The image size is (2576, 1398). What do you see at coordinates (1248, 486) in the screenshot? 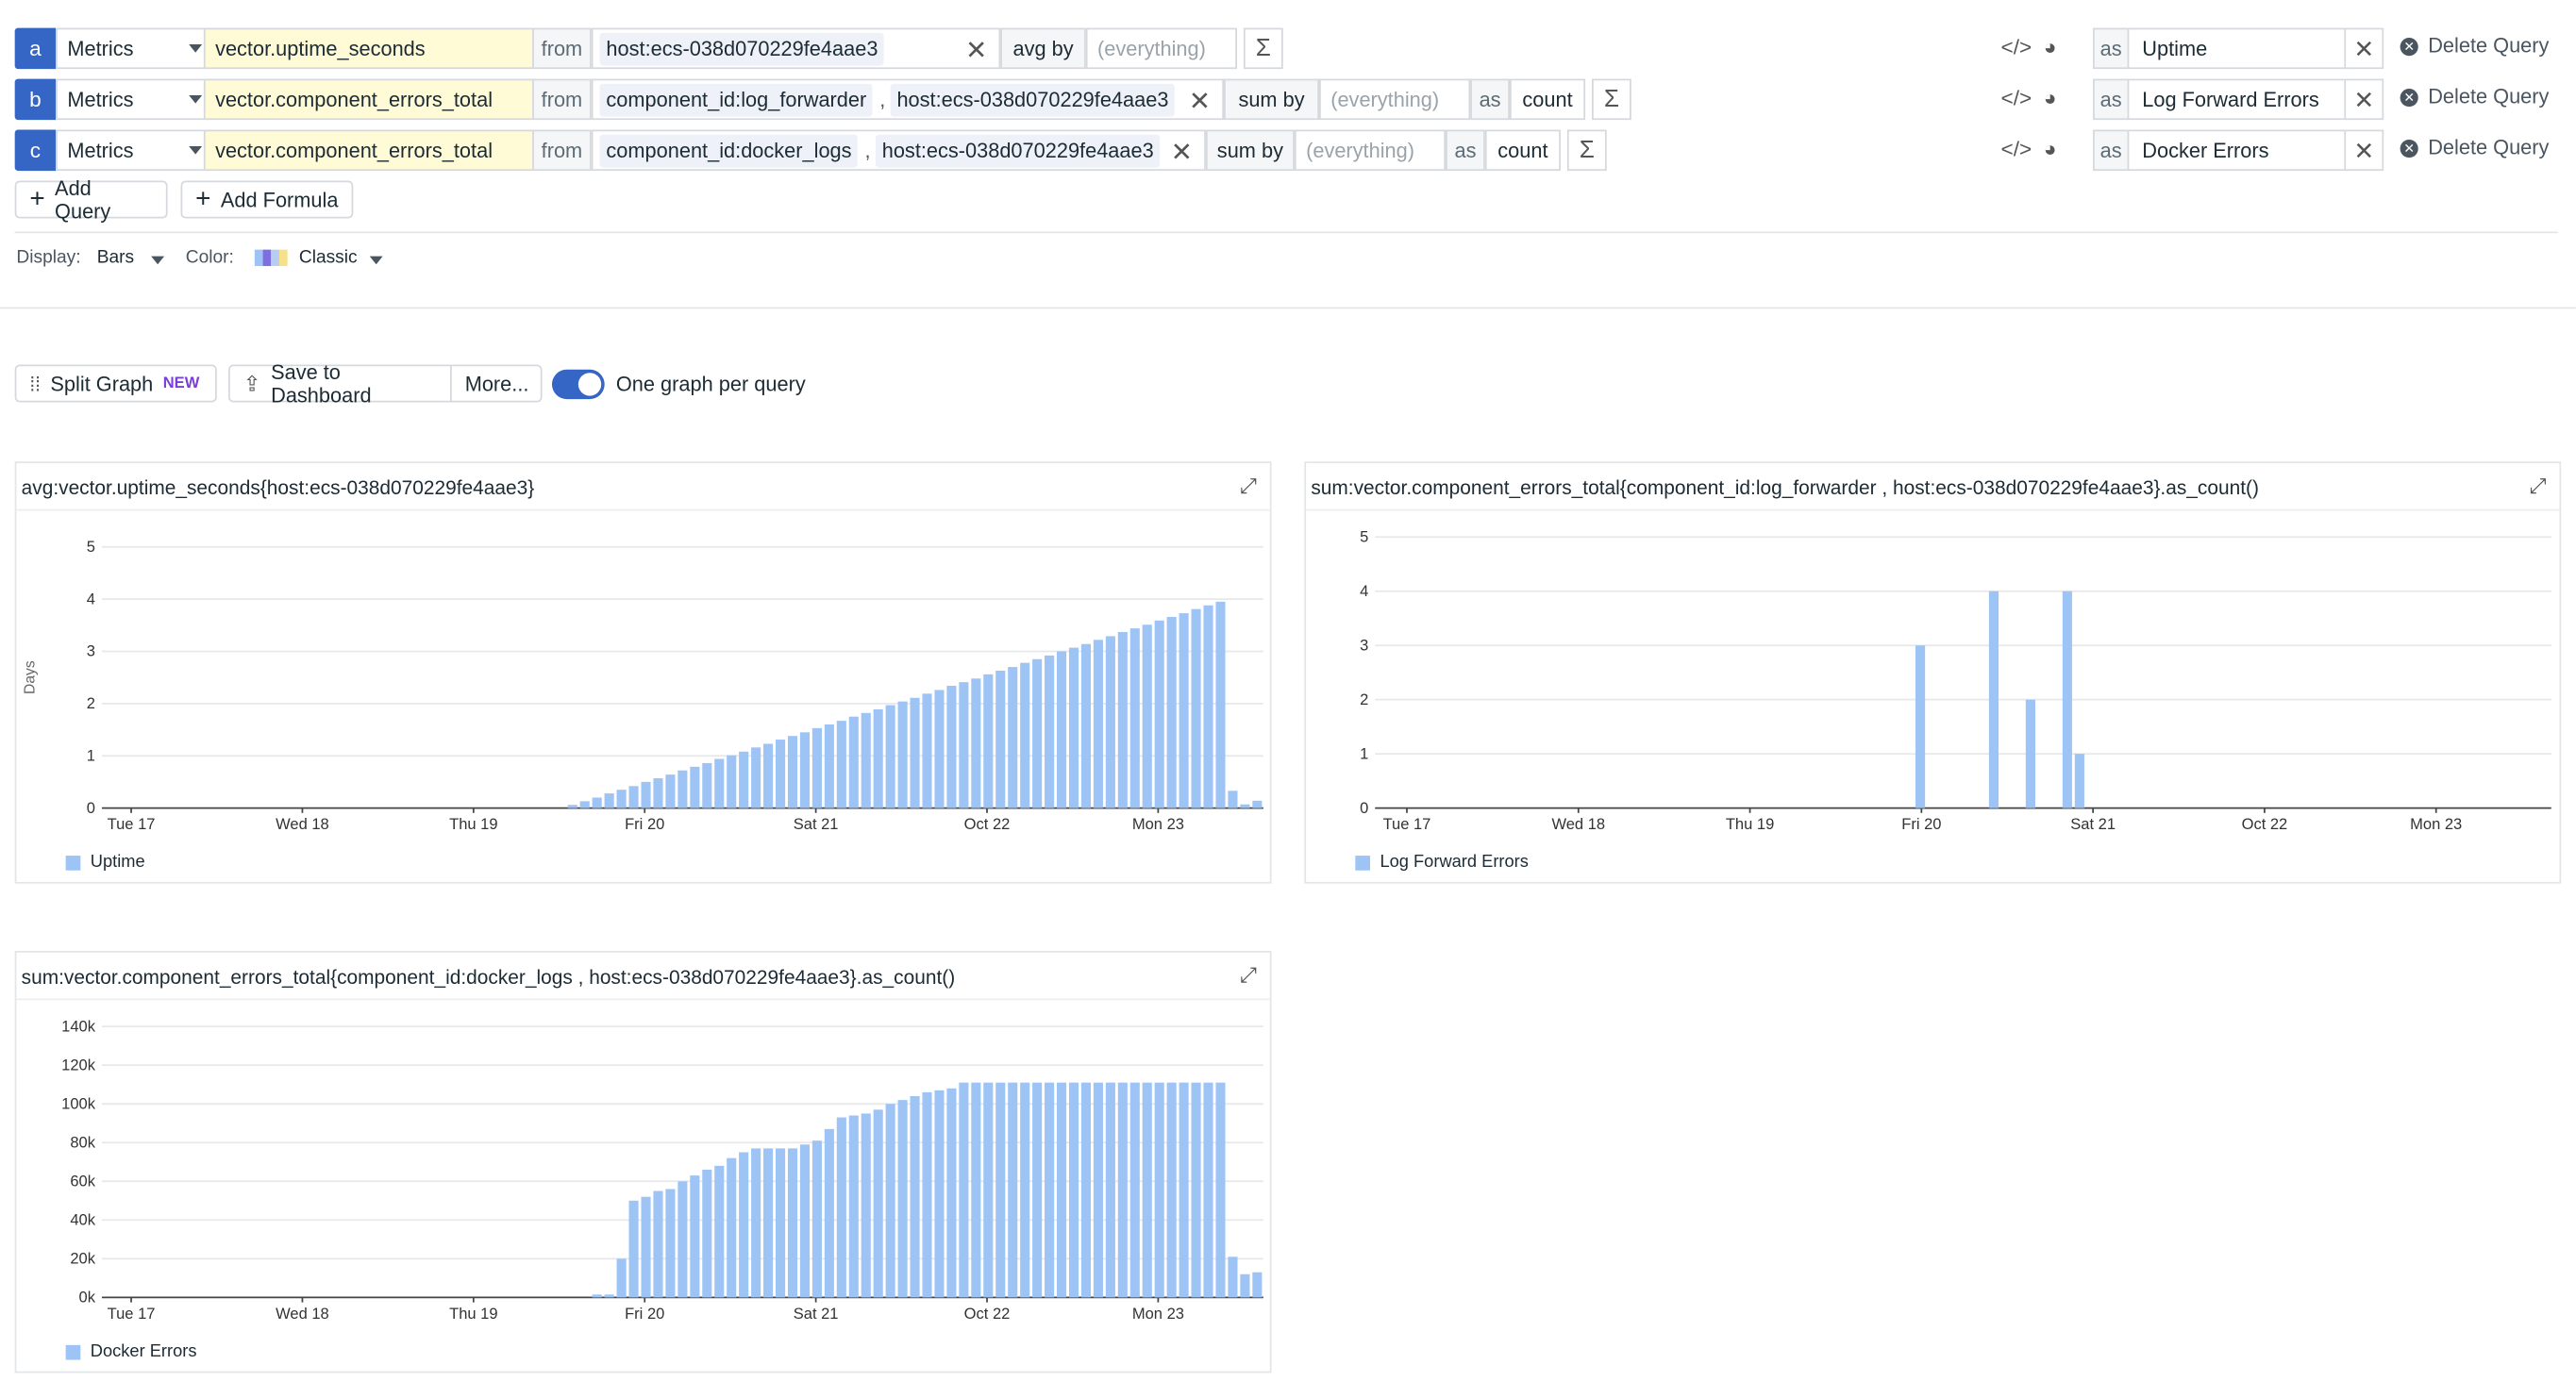
I see `expand-icon: ⤢` at bounding box center [1248, 486].